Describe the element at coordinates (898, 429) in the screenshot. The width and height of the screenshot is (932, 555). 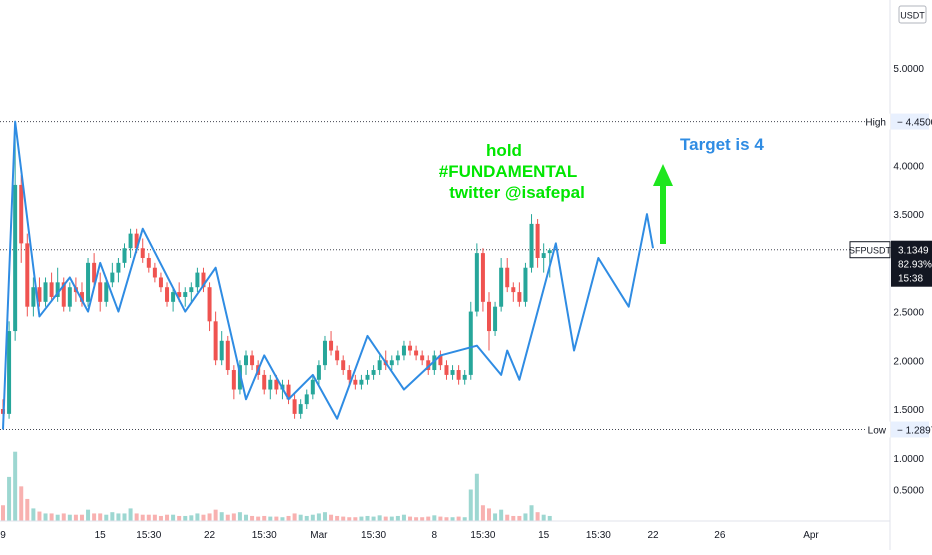
I see `low-label: Low − 1.2897` at that location.